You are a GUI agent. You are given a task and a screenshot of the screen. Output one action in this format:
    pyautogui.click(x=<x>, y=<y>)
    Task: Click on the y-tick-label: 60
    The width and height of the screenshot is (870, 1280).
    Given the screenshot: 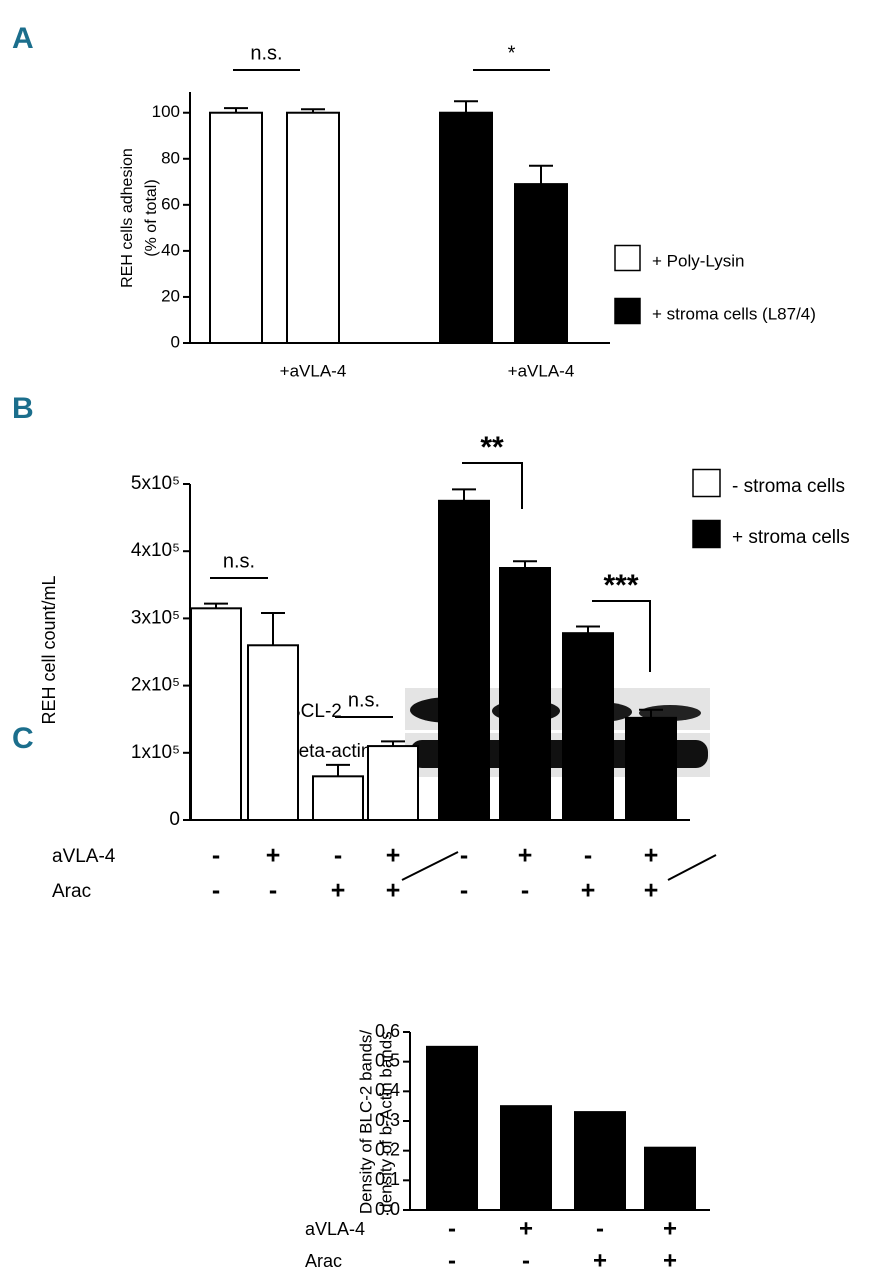 What is the action you would take?
    pyautogui.click(x=170, y=203)
    